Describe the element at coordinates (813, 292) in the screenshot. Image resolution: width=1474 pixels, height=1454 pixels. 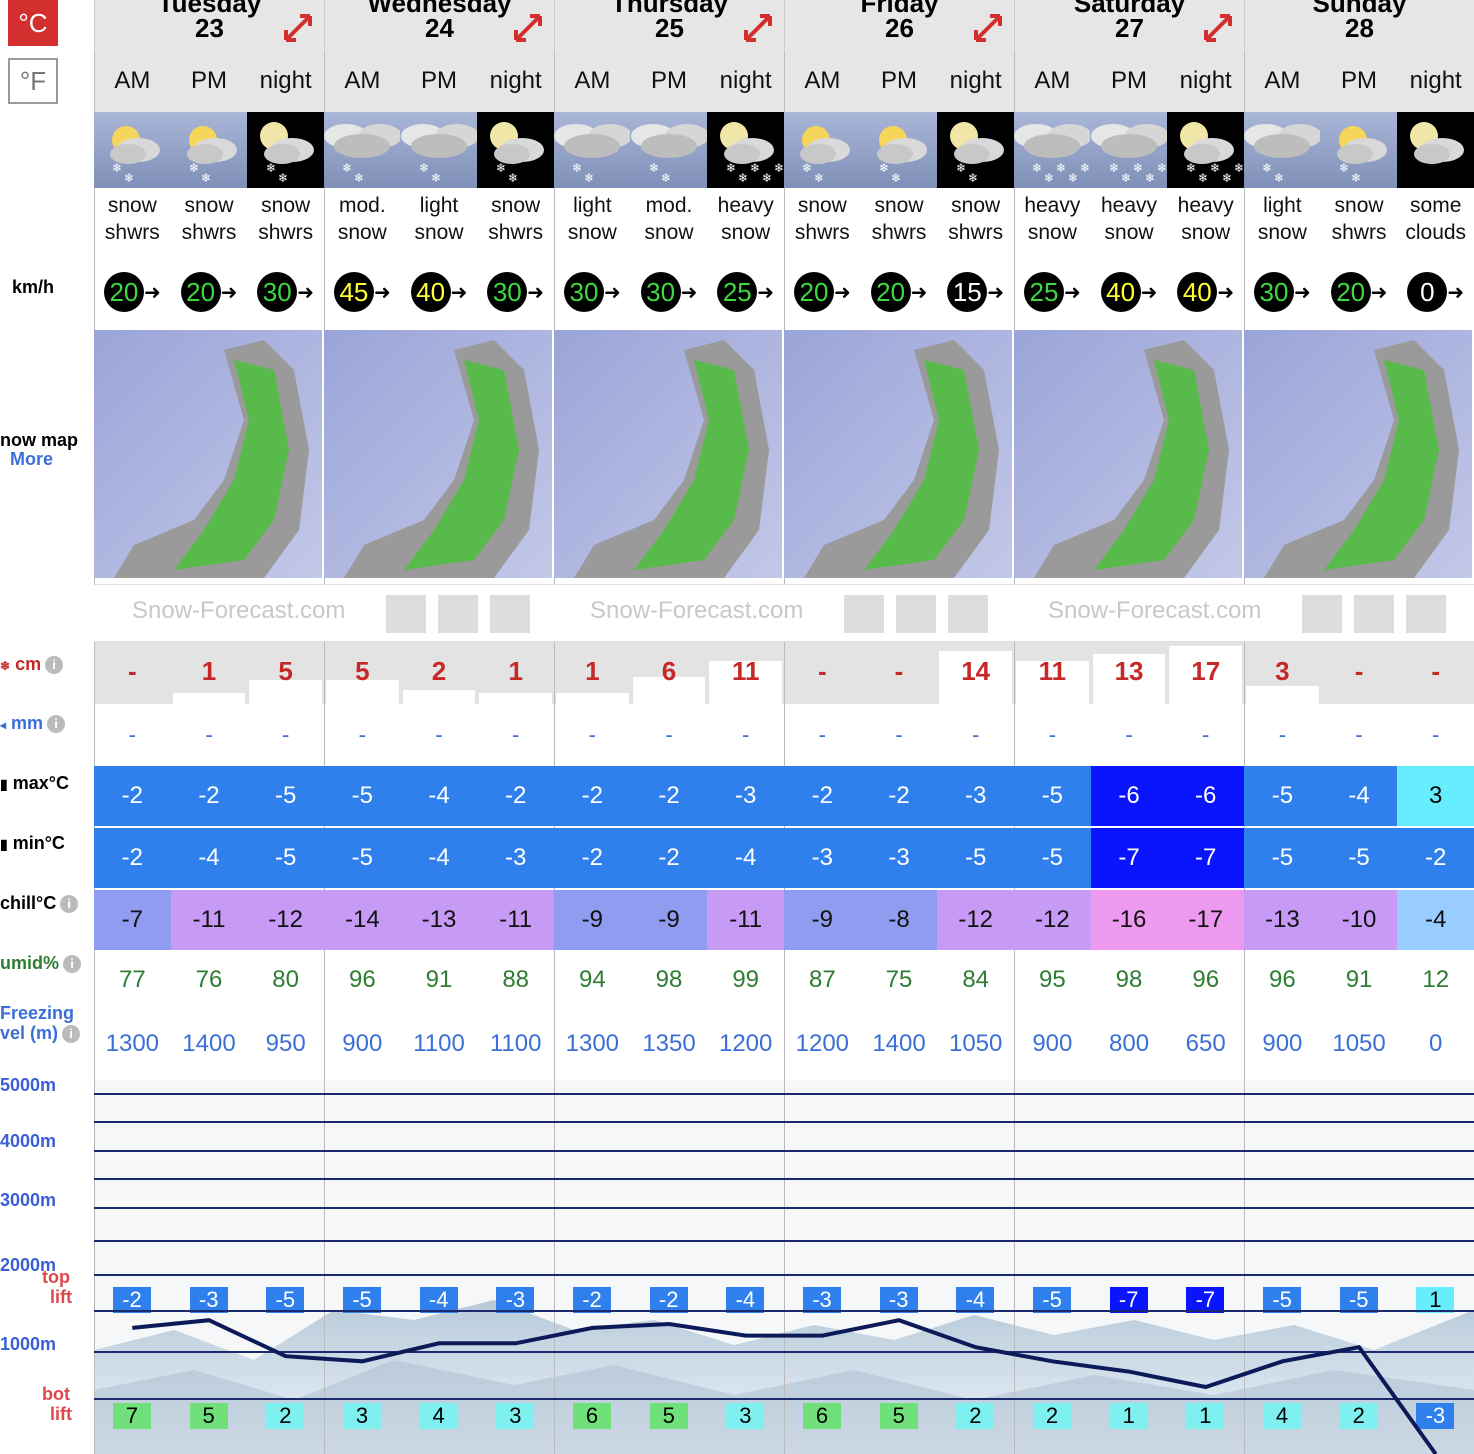
I see `wind-speed-badge: 20` at that location.